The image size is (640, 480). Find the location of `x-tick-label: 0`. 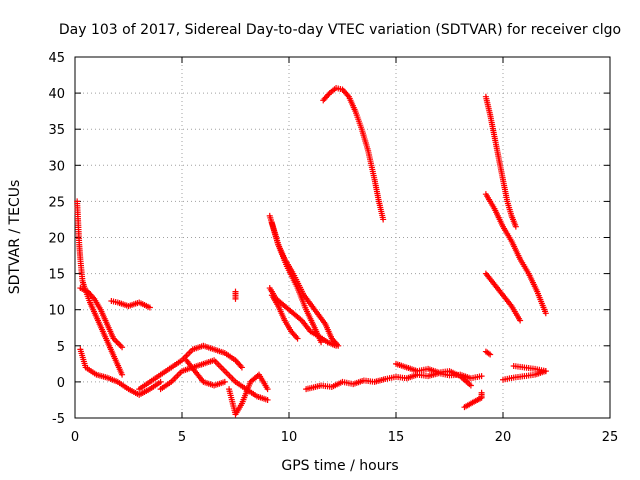

x-tick-label: 0 is located at coordinates (75, 437).